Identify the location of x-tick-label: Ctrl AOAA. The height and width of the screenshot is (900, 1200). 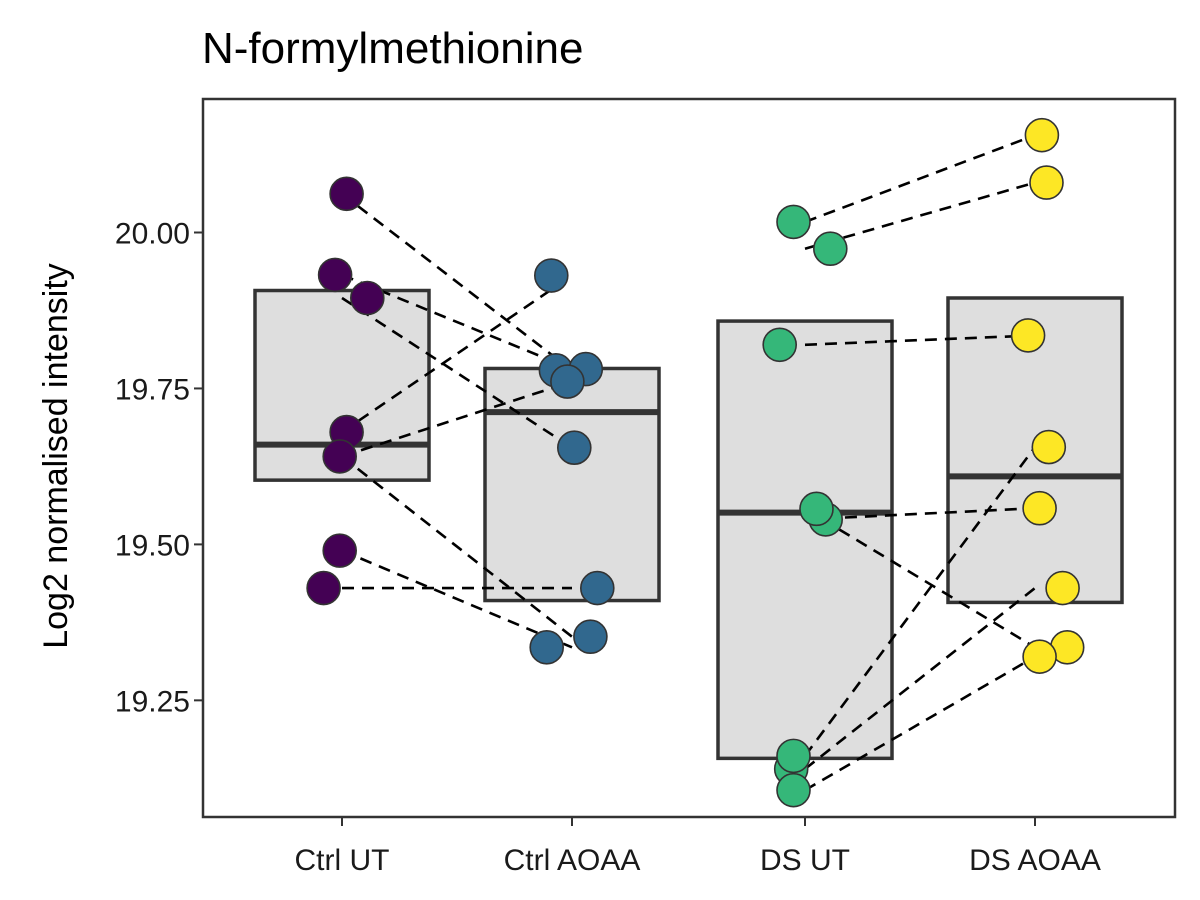
(572, 860).